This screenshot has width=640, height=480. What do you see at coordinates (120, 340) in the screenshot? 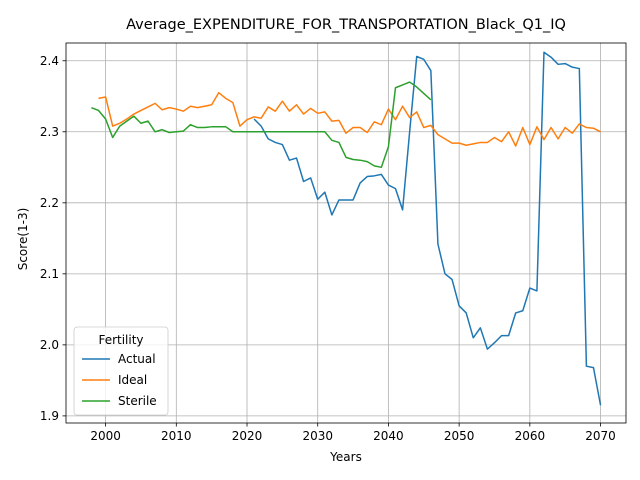
I see `legend-title: Fertility` at bounding box center [120, 340].